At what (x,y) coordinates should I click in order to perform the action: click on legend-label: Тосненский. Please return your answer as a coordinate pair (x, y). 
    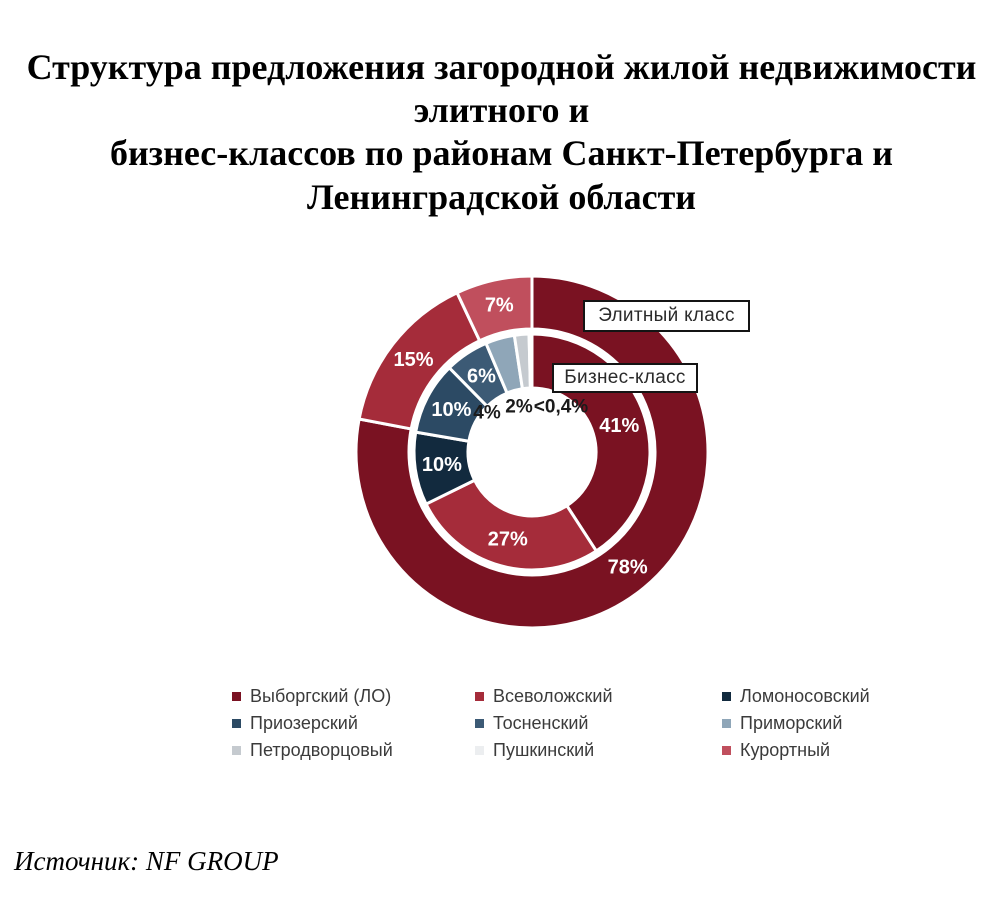
    Looking at the image, I should click on (541, 723).